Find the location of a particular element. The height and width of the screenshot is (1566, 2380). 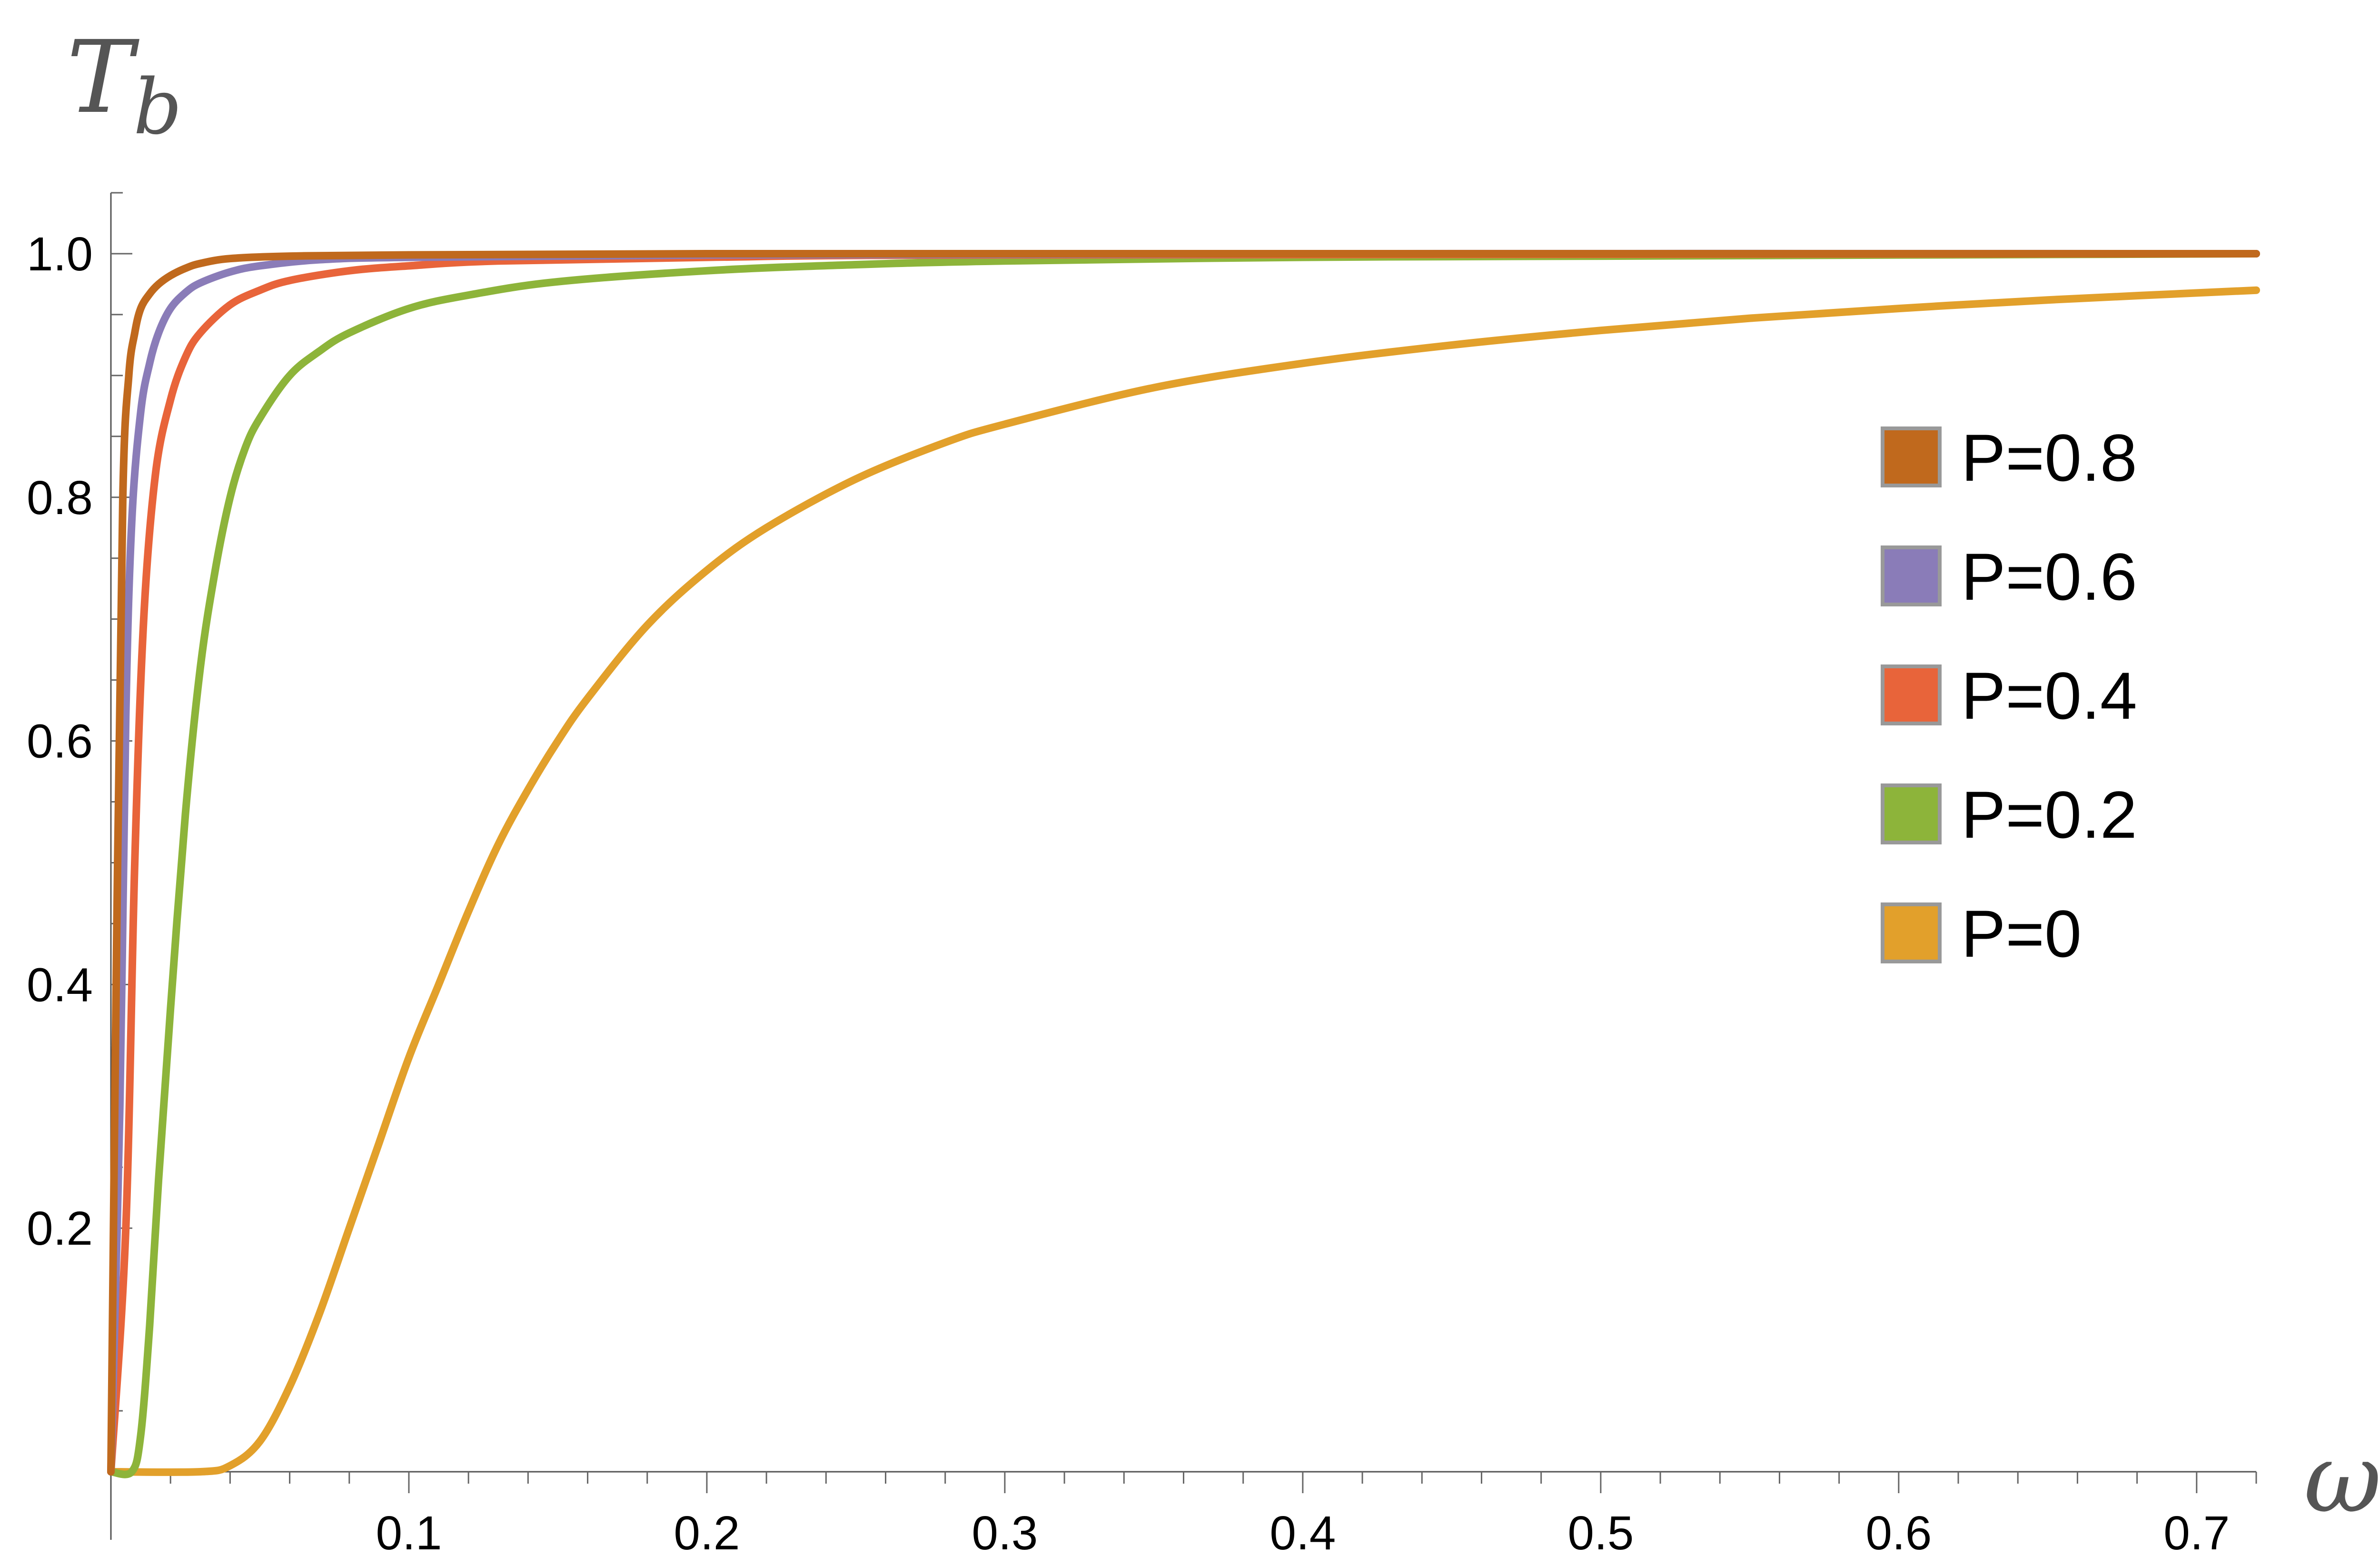

x-tick-label: 0.3 is located at coordinates (1005, 1533).